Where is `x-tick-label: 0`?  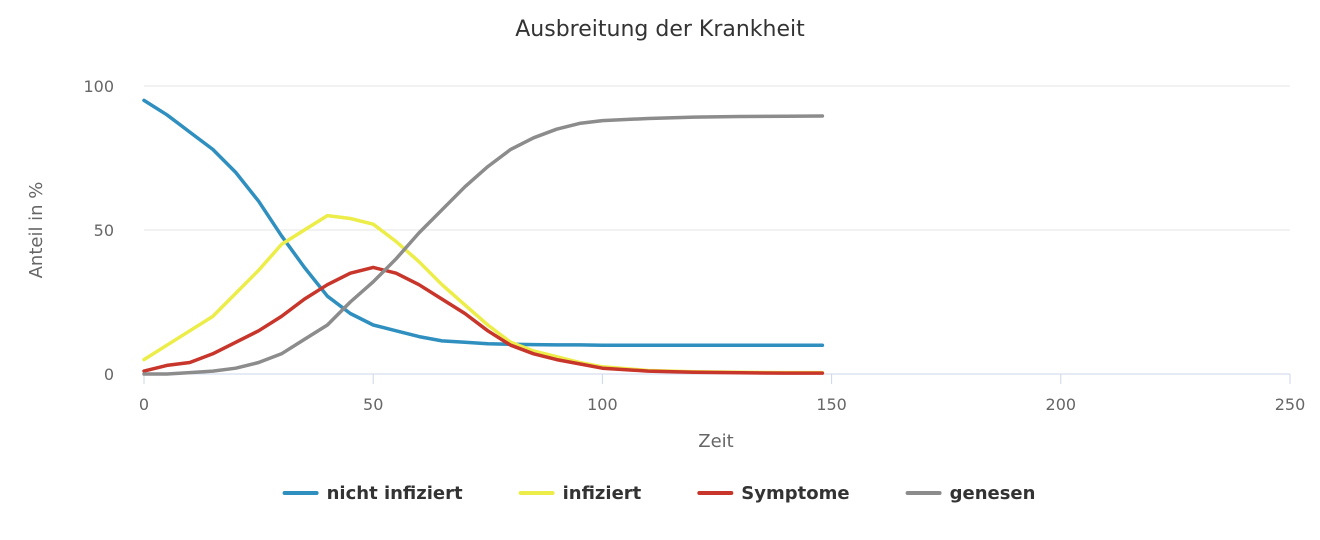 x-tick-label: 0 is located at coordinates (144, 404).